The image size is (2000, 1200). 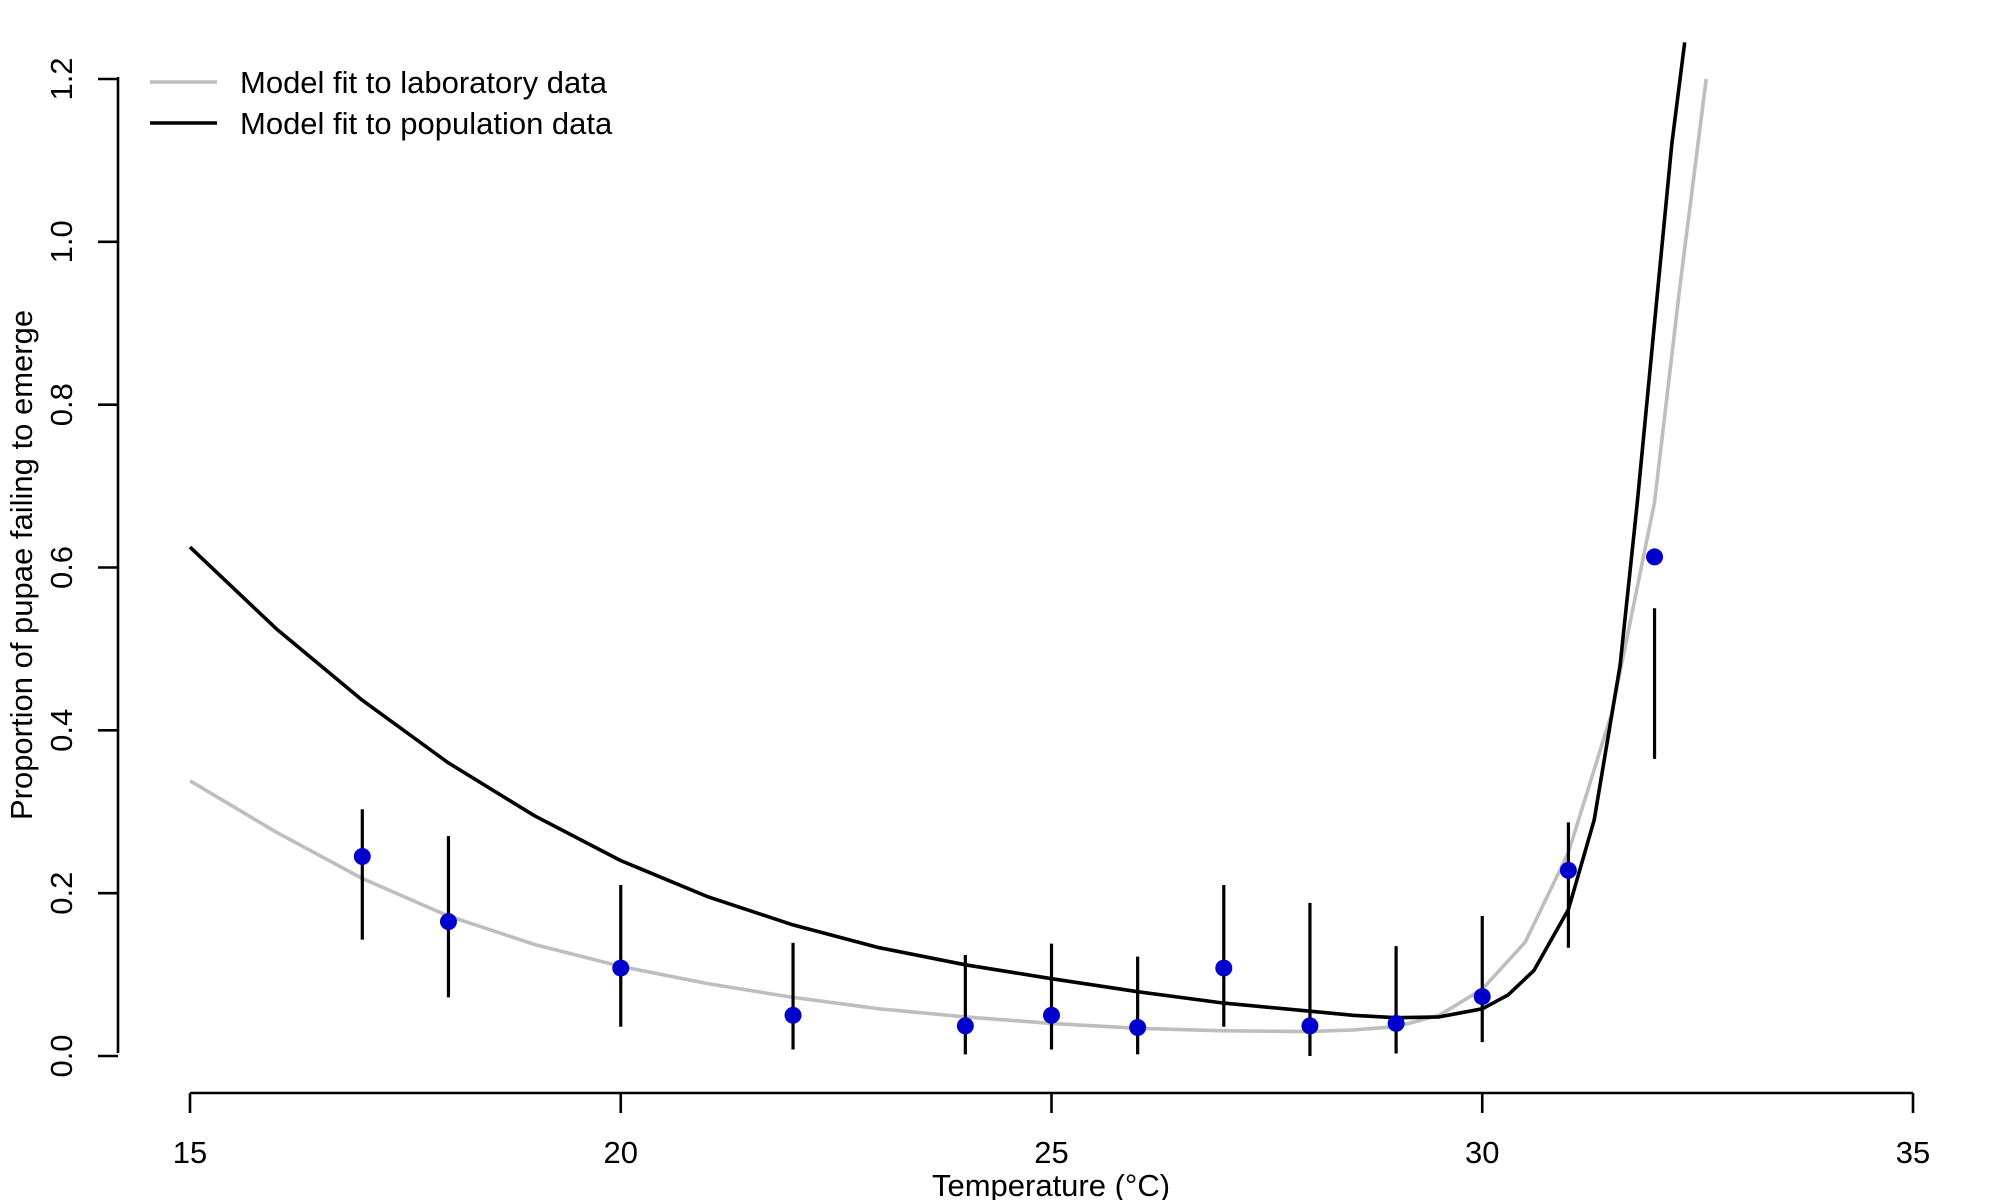 I want to click on x-tick-label-35: 35, so click(x=1913, y=1152).